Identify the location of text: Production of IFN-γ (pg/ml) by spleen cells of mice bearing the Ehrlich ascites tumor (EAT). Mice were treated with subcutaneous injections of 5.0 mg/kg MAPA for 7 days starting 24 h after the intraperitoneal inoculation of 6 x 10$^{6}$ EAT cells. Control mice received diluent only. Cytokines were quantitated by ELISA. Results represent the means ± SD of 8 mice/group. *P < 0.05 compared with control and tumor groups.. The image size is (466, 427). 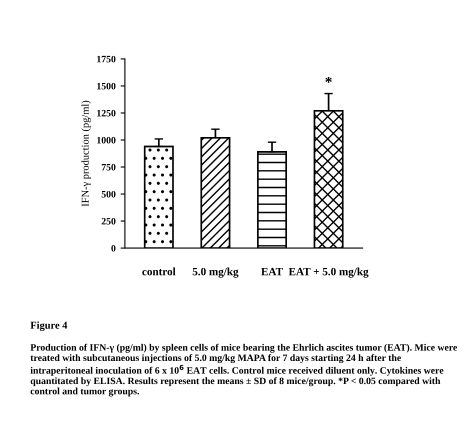
(244, 370).